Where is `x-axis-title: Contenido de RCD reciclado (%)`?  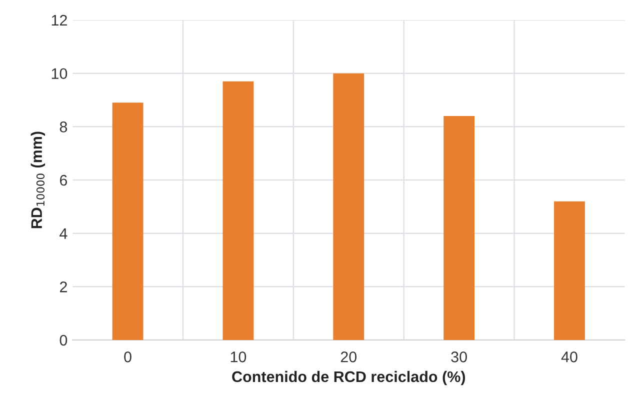 x-axis-title: Contenido de RCD reciclado (%) is located at coordinates (349, 378).